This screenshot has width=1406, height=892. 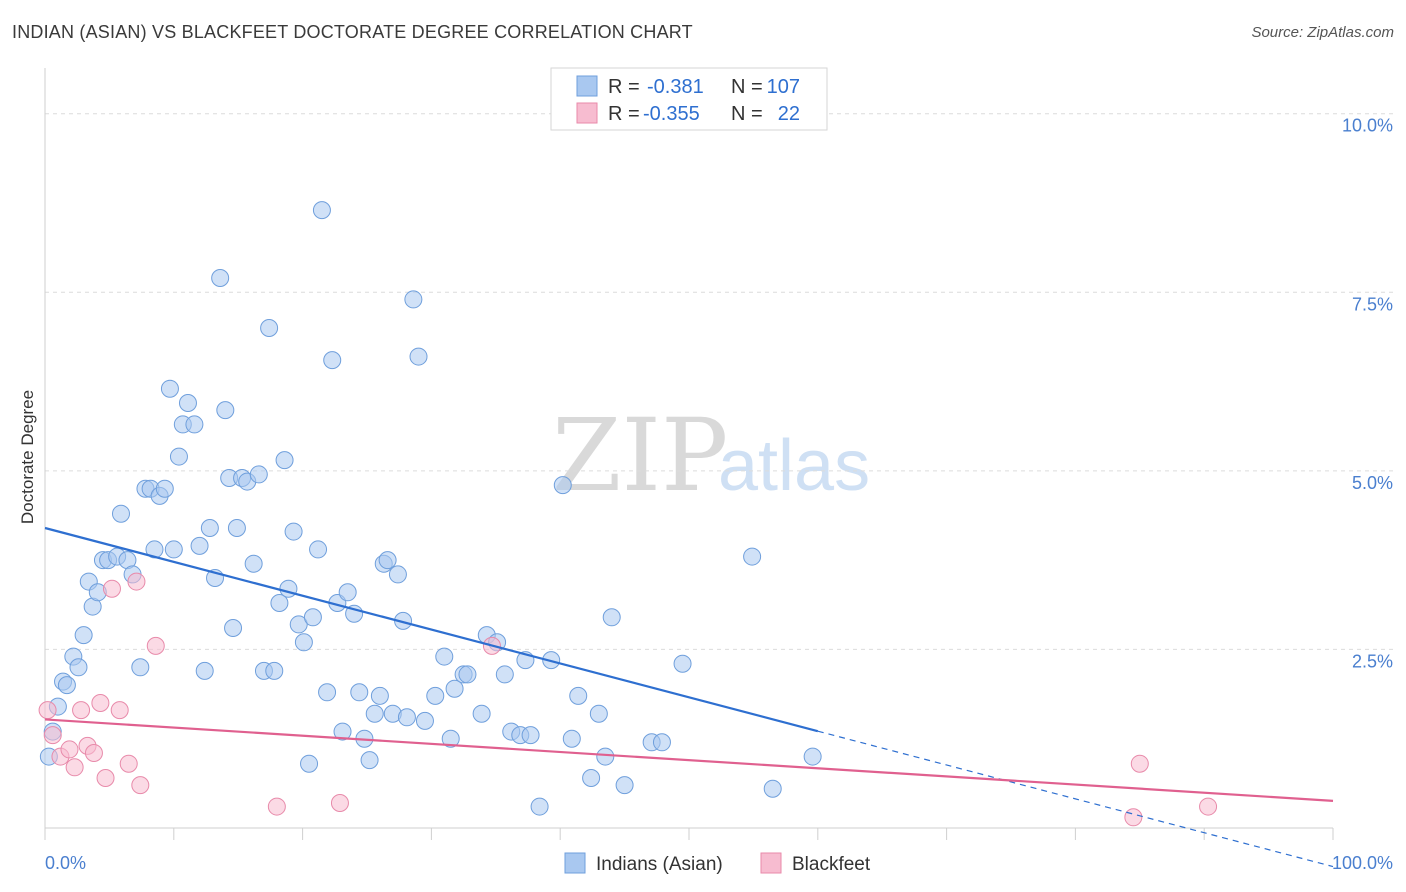 What do you see at coordinates (624, 114) in the screenshot?
I see `legend-r-label-2: R =` at bounding box center [624, 114].